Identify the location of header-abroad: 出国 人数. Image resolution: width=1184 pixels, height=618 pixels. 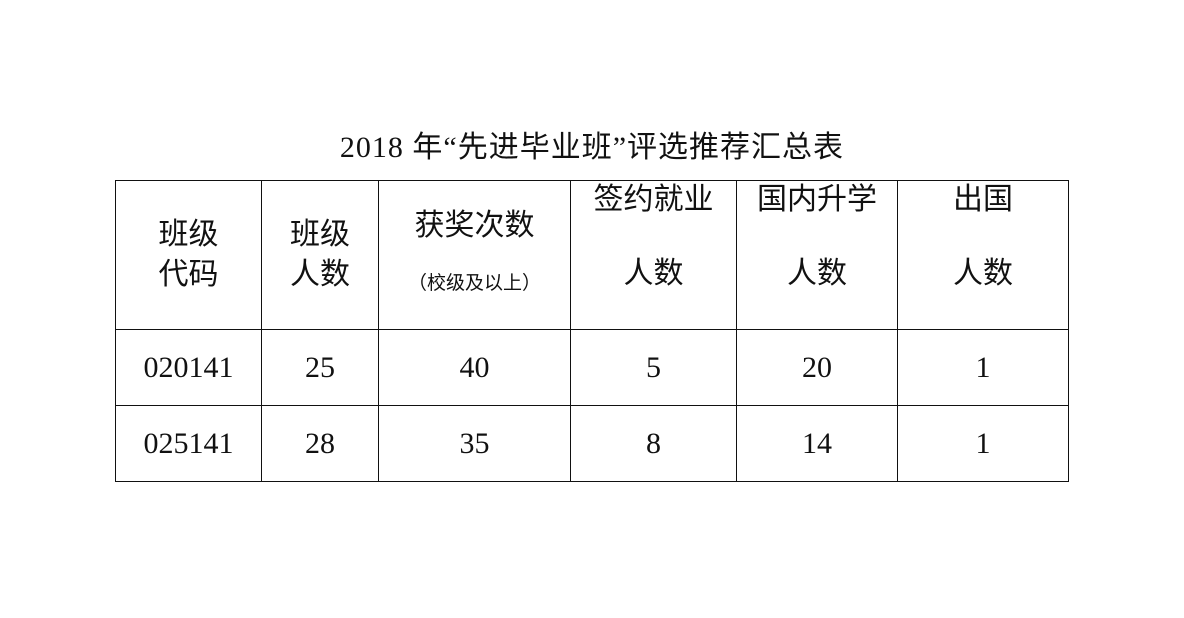
(983, 255).